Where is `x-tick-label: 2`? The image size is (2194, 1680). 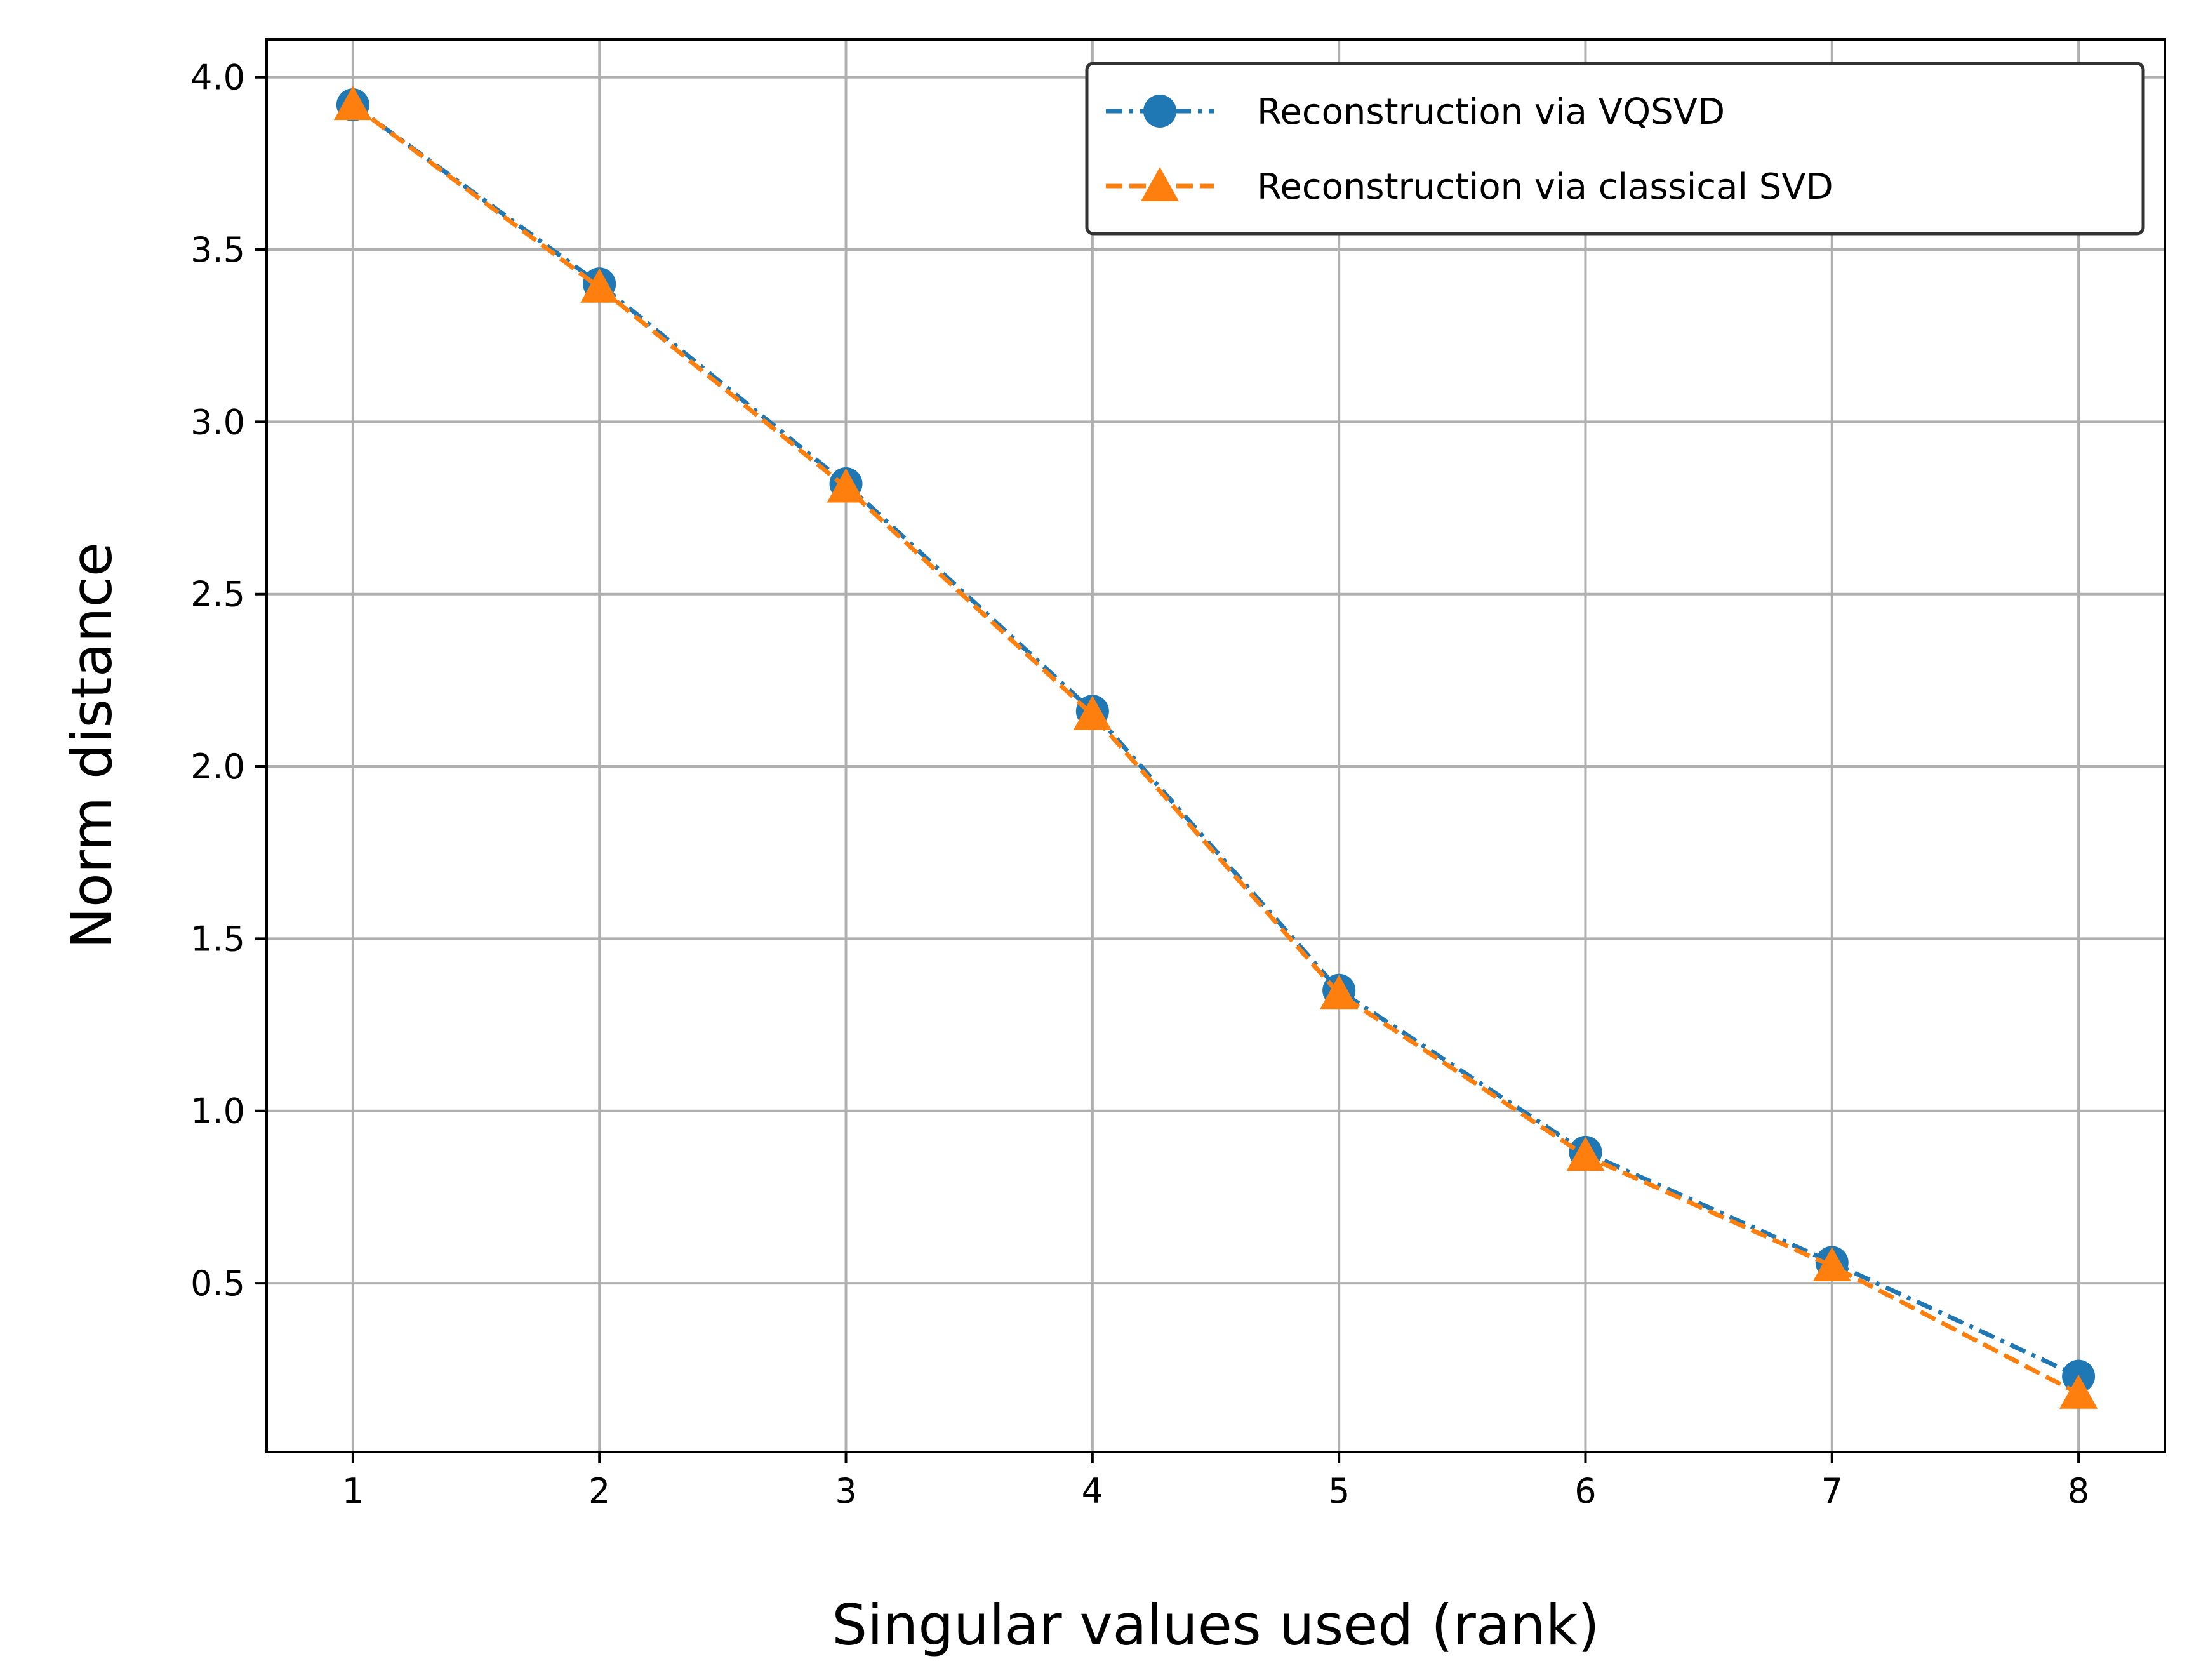 x-tick-label: 2 is located at coordinates (599, 1491).